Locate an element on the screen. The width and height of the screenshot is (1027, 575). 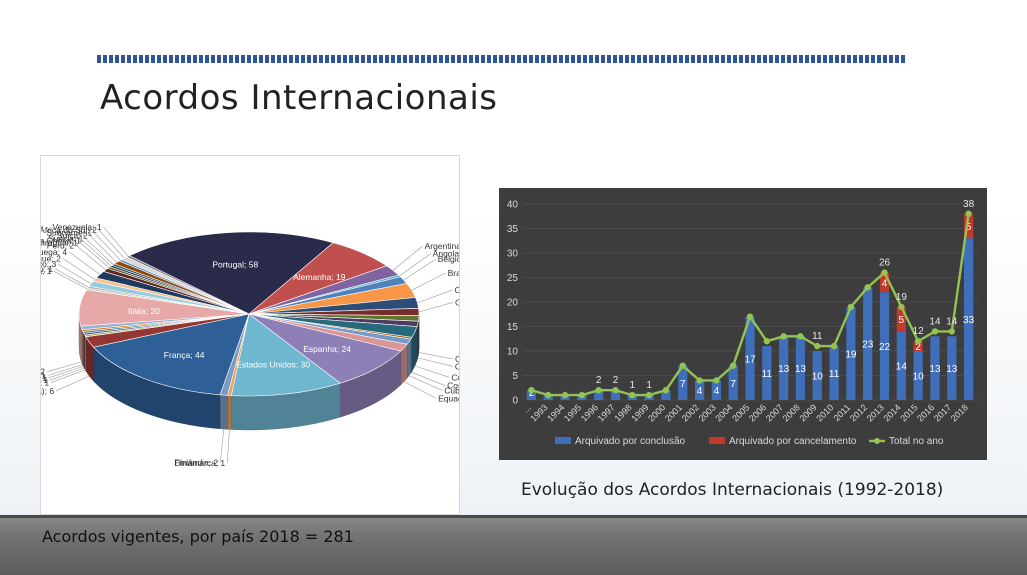
pie-slice-label: China; 3 is located at coordinates (457, 366).